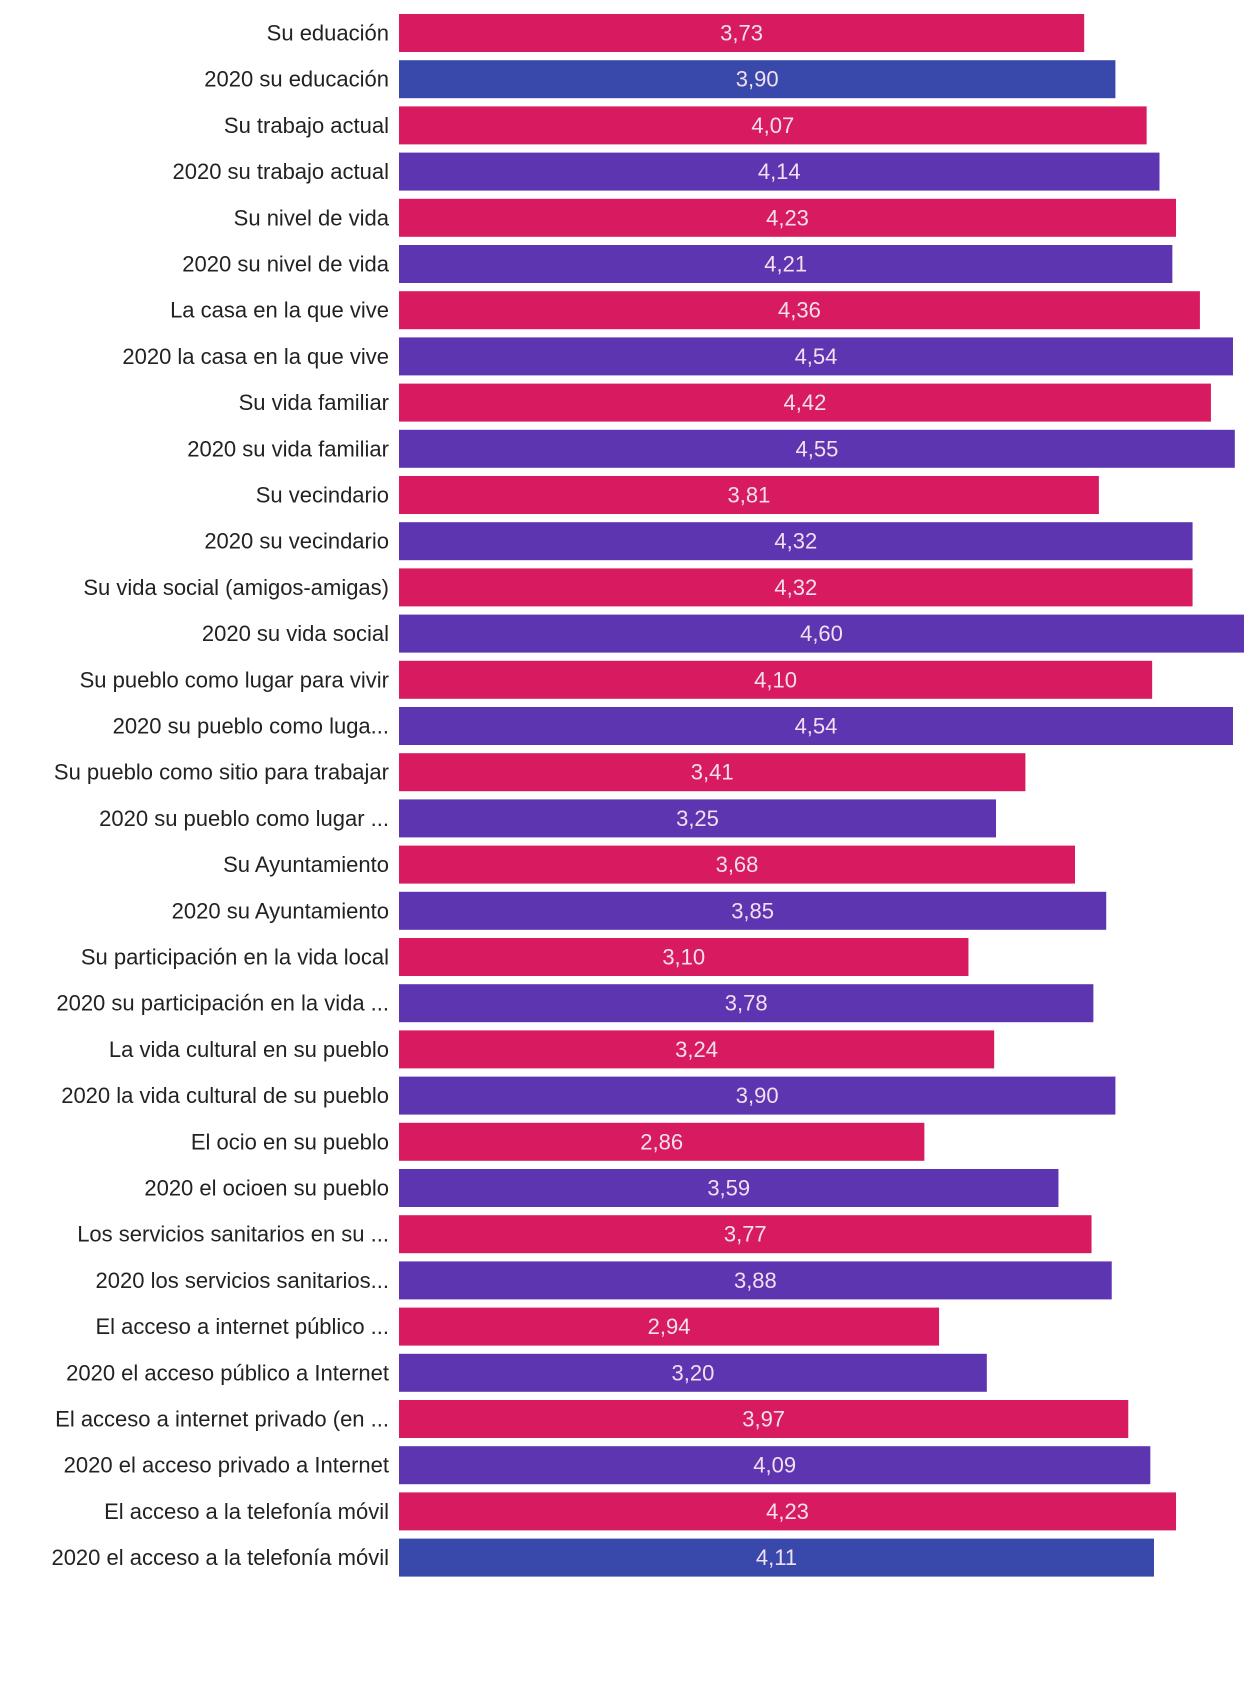  I want to click on bar-row: 2020 su participación en la vida ... 3,78, so click(575, 1003).